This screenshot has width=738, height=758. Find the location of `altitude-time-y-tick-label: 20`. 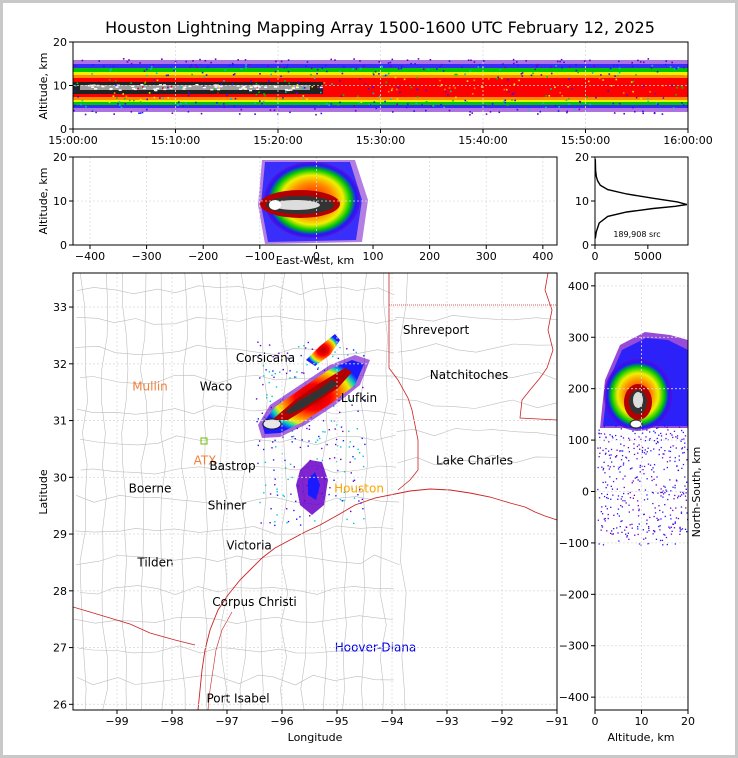

altitude-time-y-tick-label: 20 is located at coordinates (60, 42).